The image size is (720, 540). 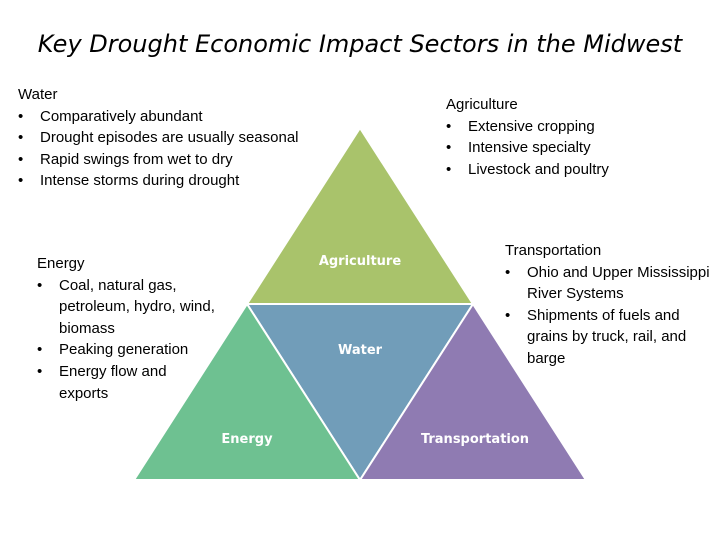 What do you see at coordinates (360, 261) in the screenshot?
I see `agriculture-triangle-label: Agriculture` at bounding box center [360, 261].